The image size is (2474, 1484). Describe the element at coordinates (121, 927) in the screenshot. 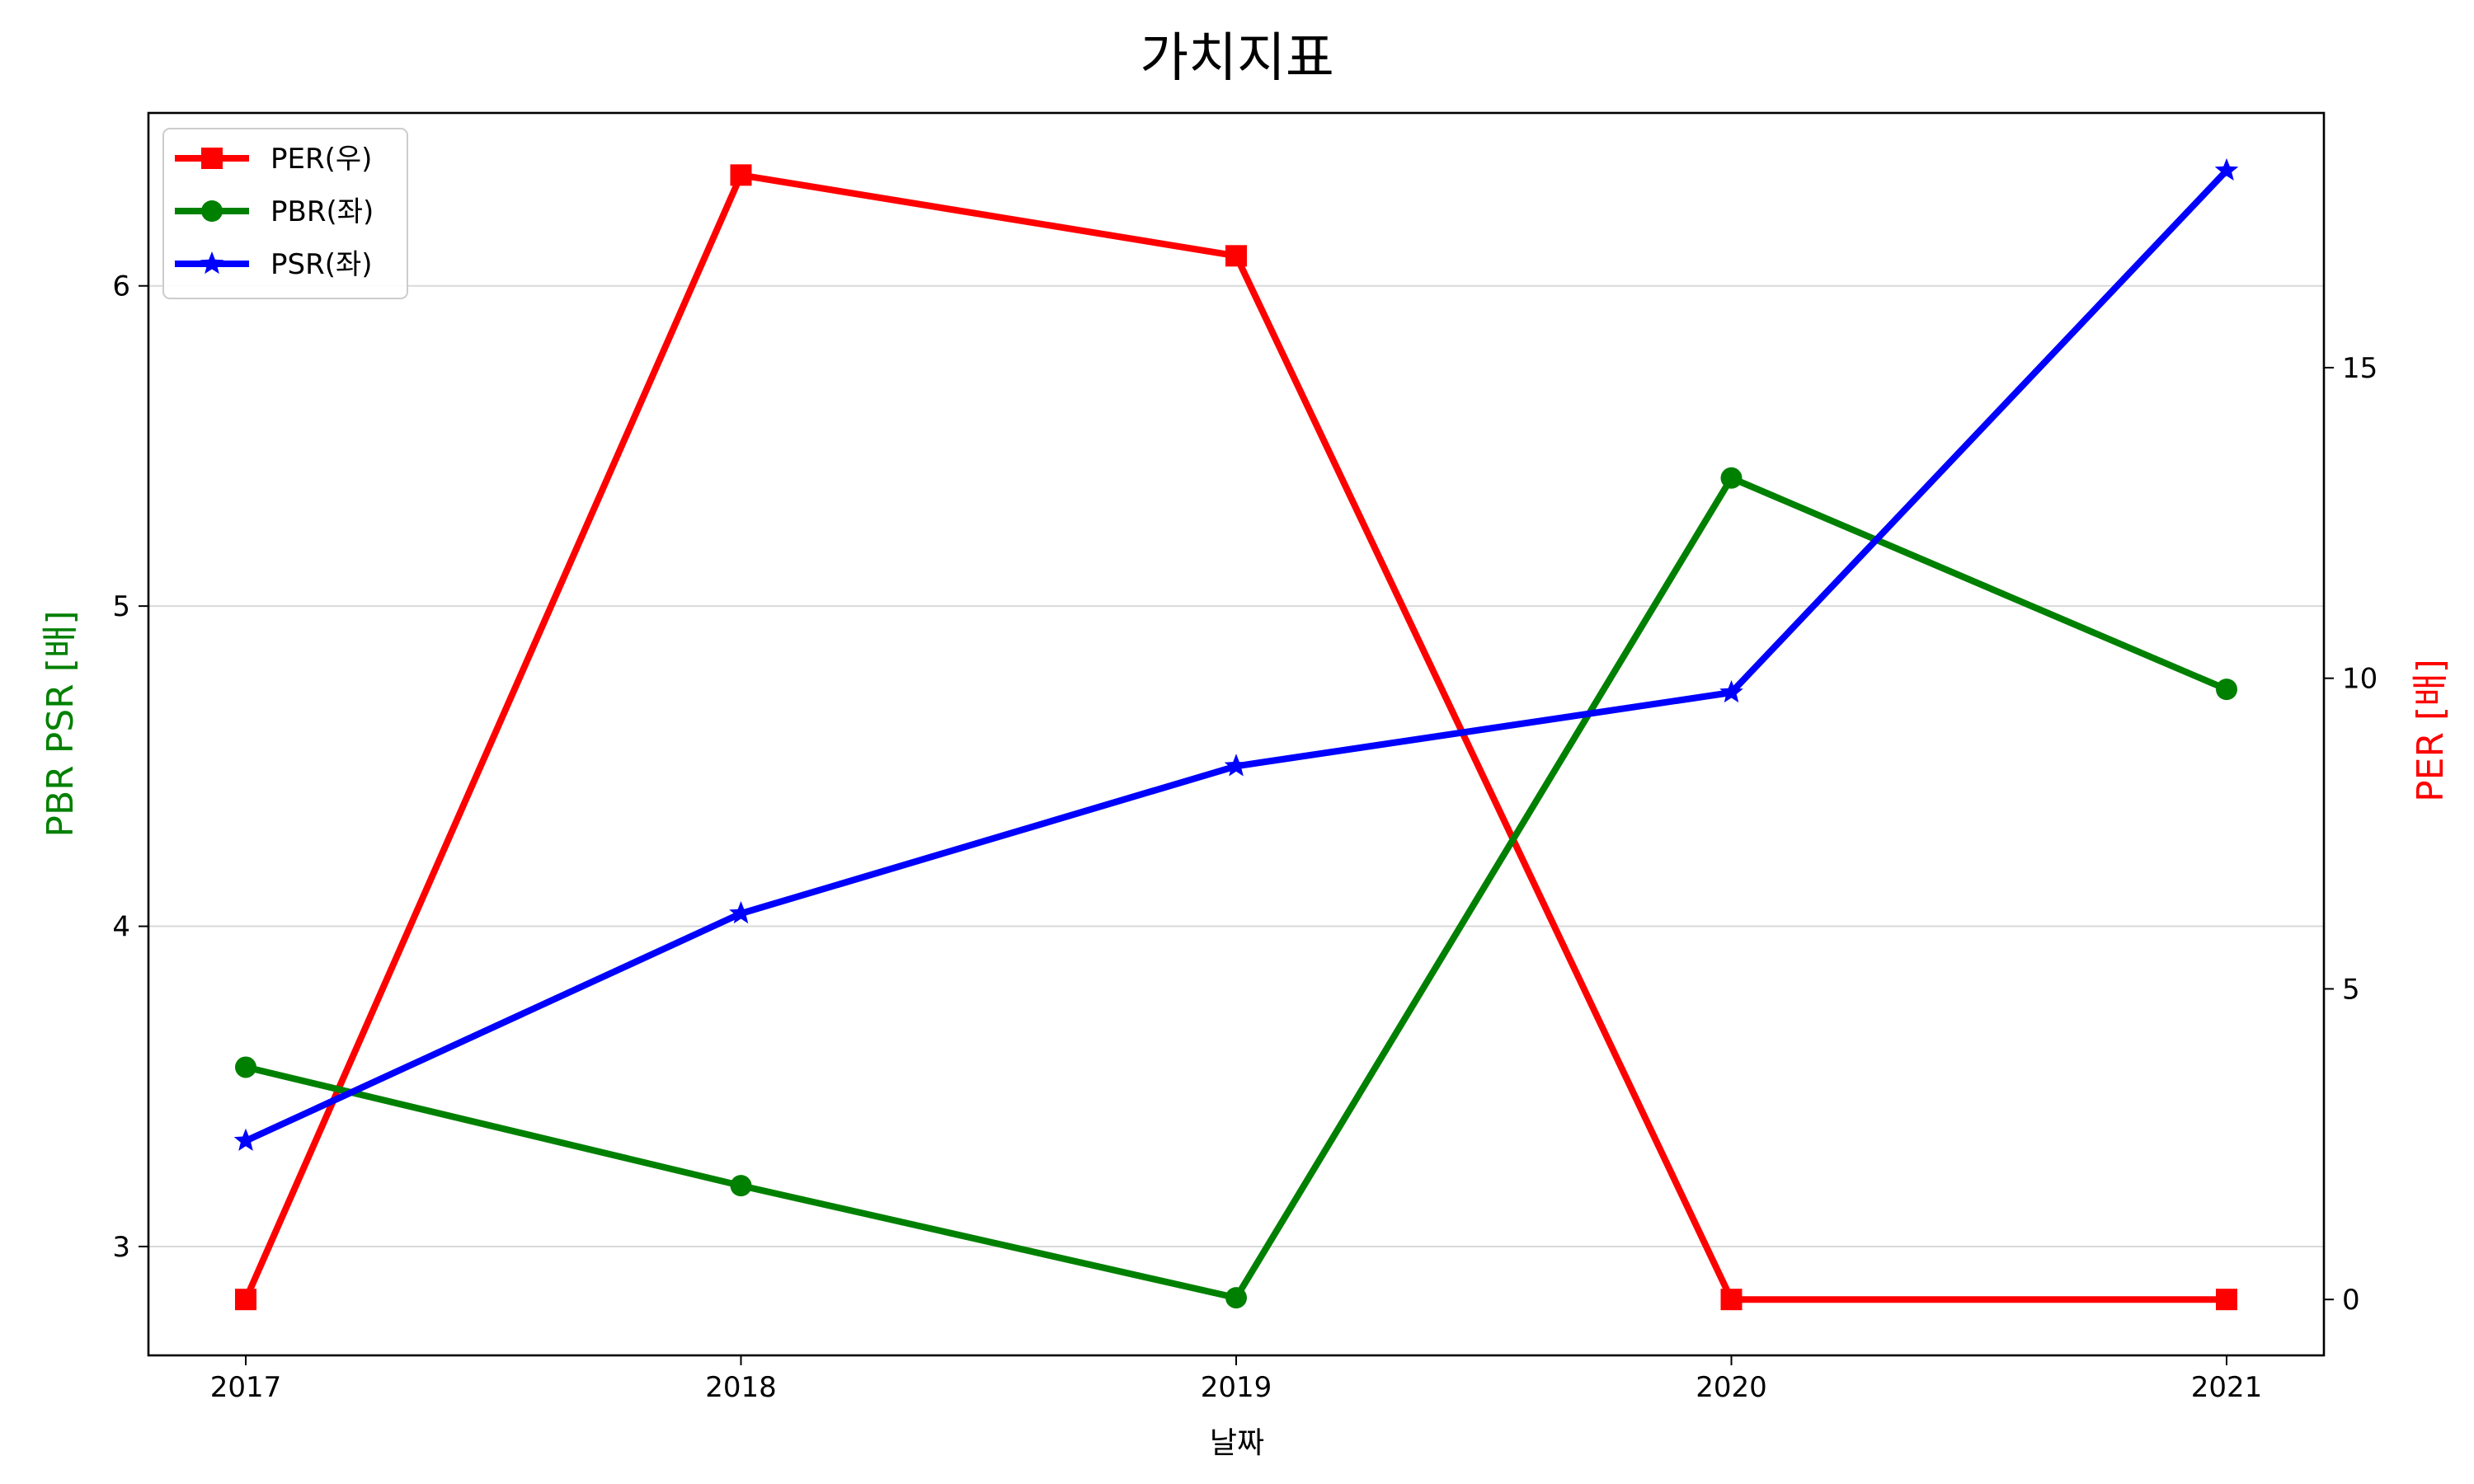

I see `left-tick-label: 4` at that location.